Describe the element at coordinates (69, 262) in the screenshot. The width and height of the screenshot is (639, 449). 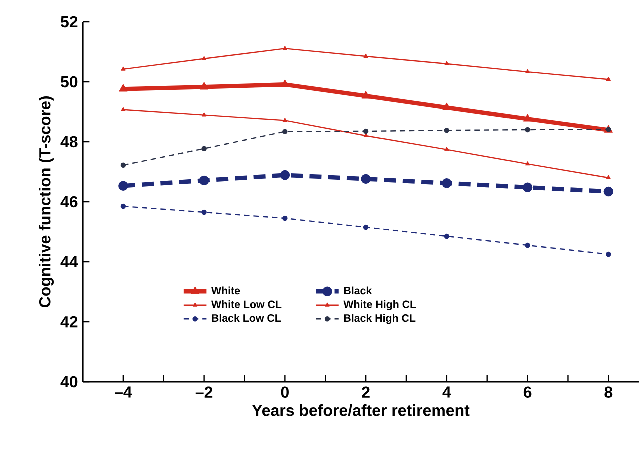
I see `y-tick-label: 44` at that location.